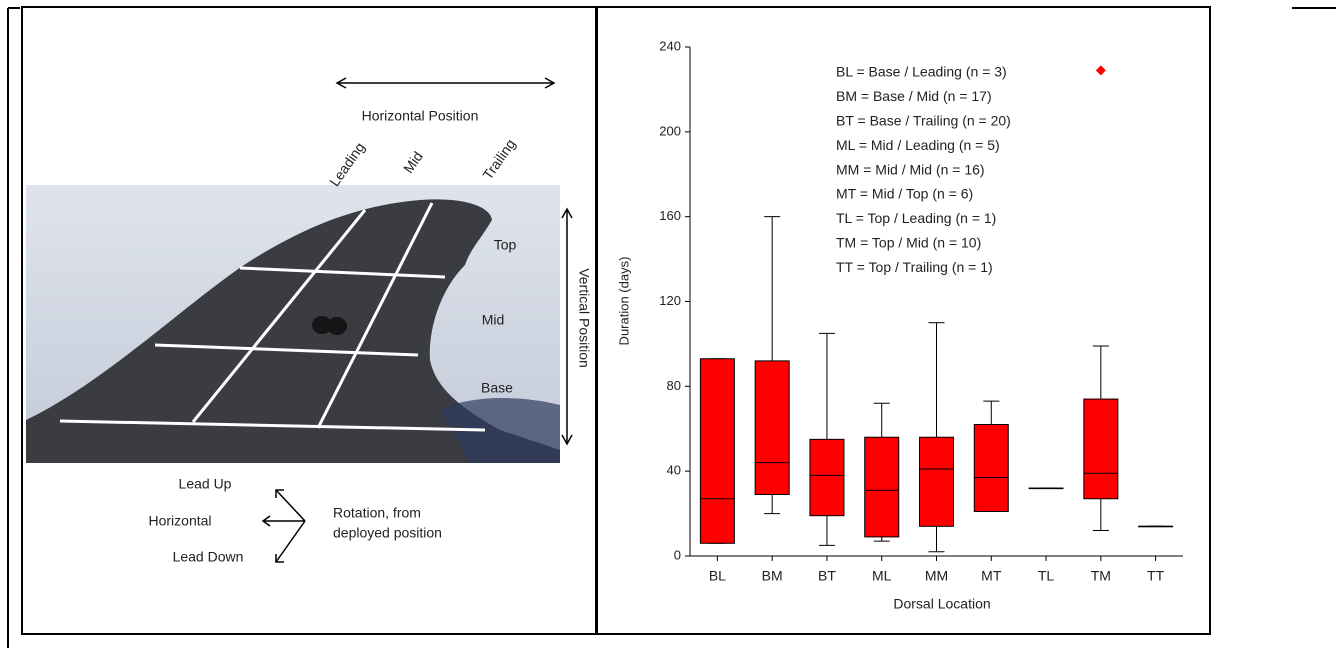 The height and width of the screenshot is (648, 1336). What do you see at coordinates (674, 385) in the screenshot?
I see `y-tick-label: 80` at bounding box center [674, 385].